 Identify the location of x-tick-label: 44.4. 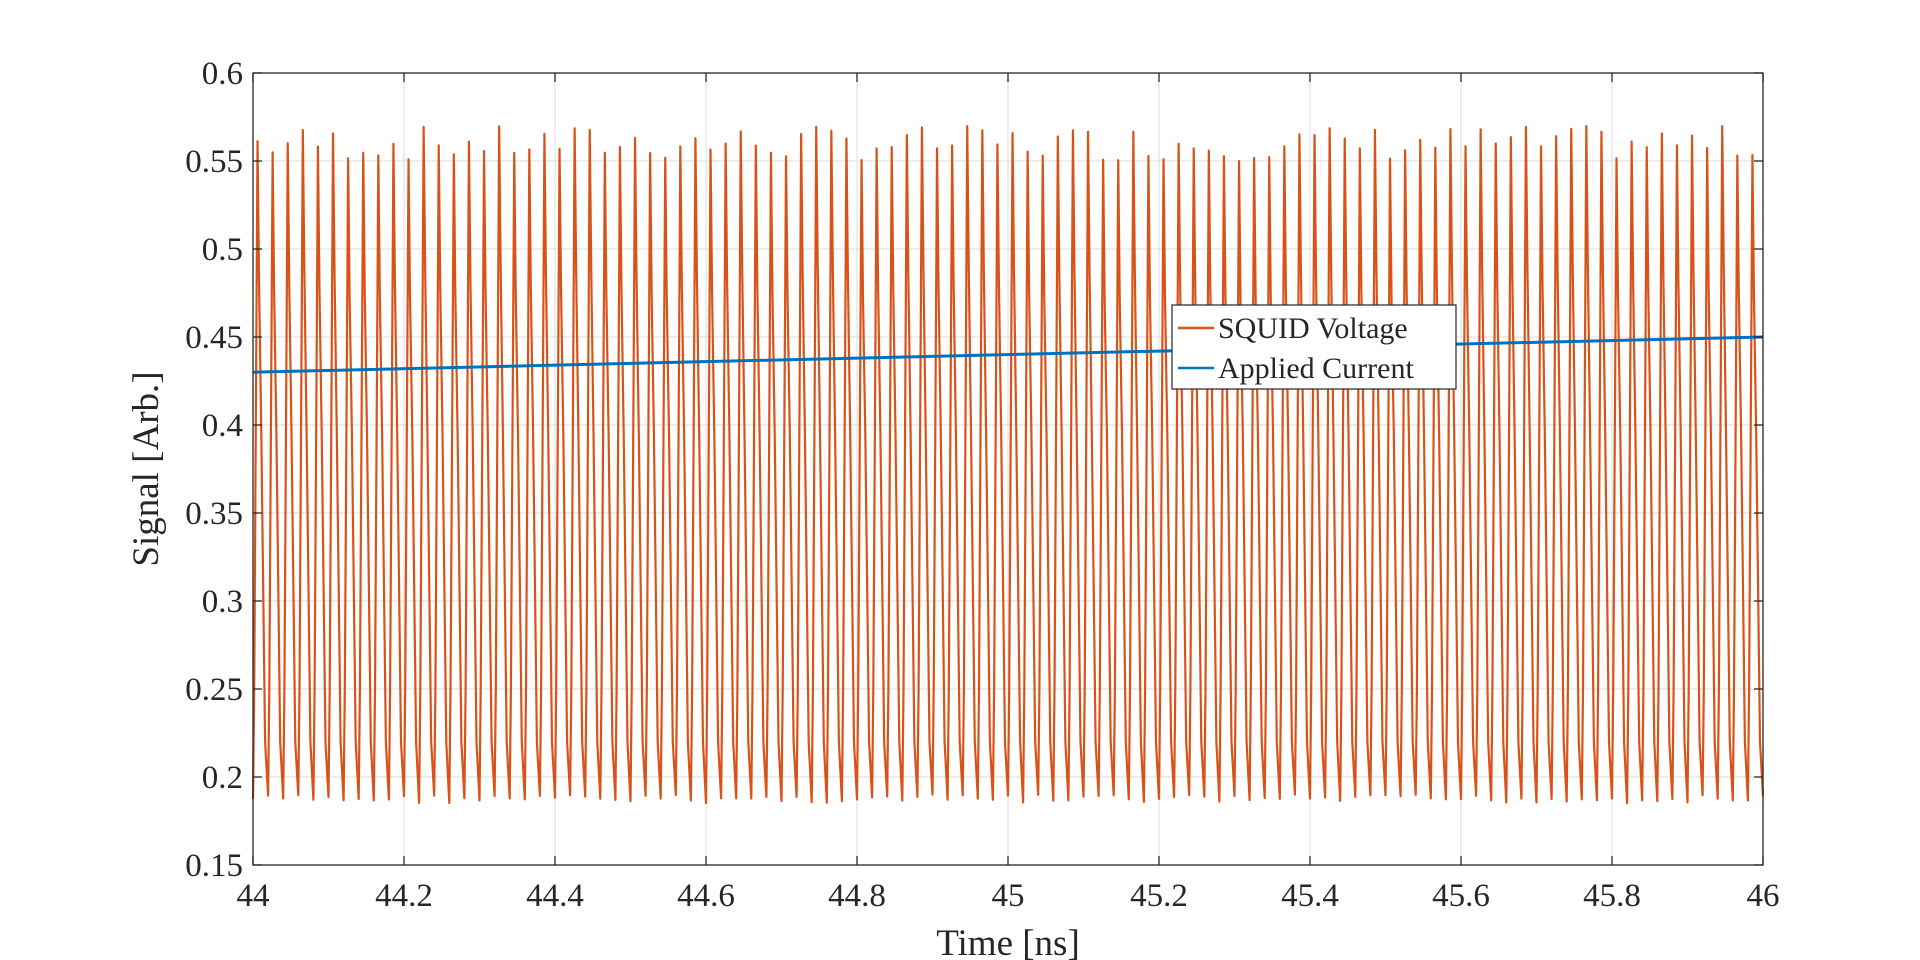
(555, 896).